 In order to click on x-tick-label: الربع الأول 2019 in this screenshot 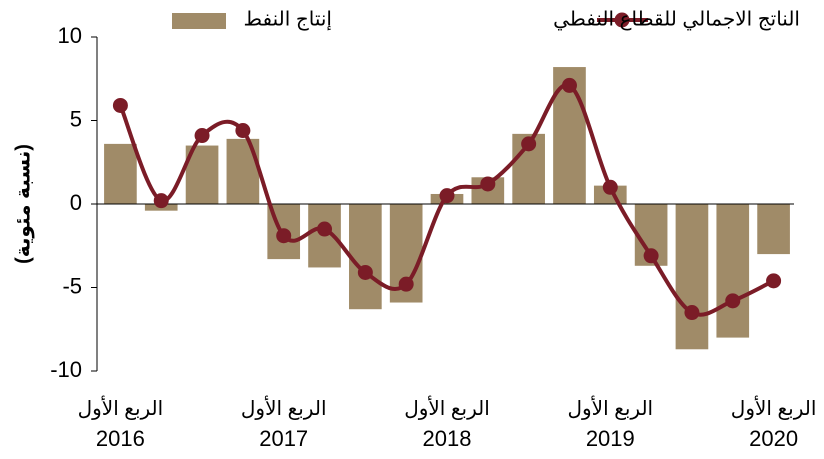, I will do `click(610, 423)`.